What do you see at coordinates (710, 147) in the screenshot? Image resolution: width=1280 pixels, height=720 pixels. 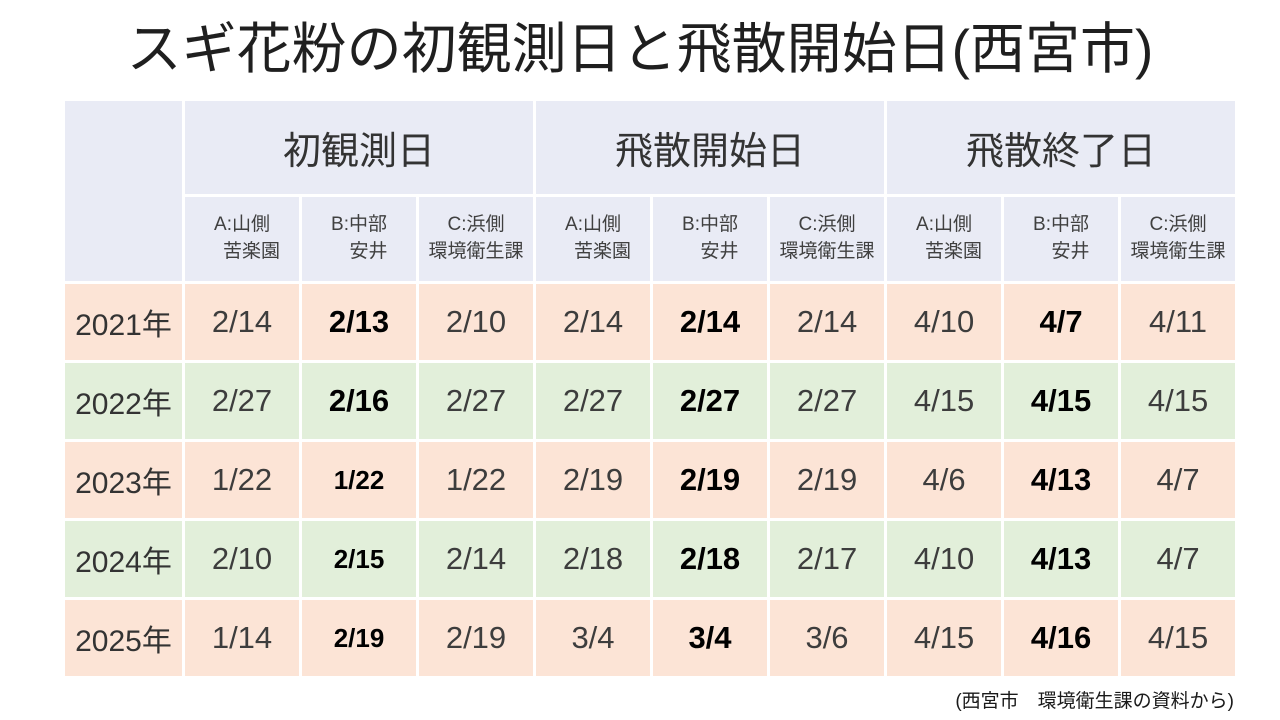 I see `column-group-dispersal-start: 飛散開始日` at bounding box center [710, 147].